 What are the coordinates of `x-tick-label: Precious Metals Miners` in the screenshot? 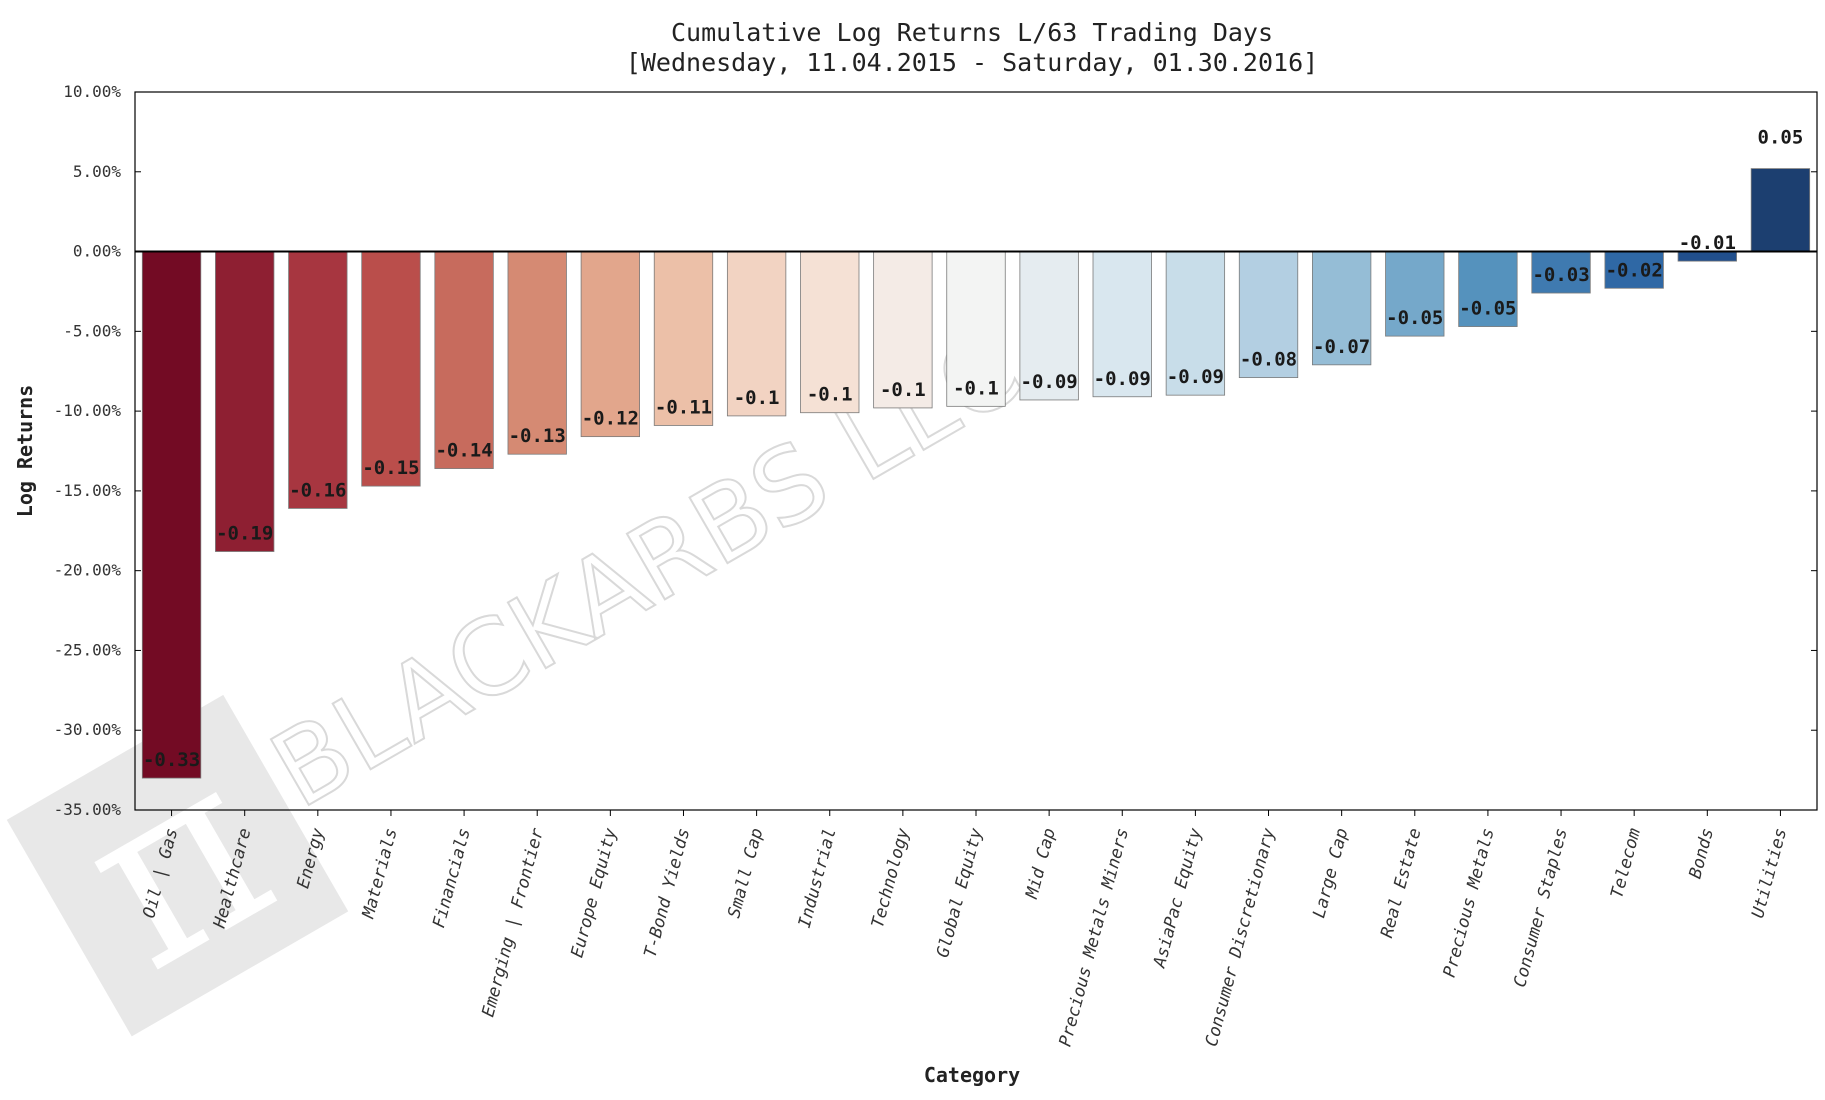 It's located at (1094, 937).